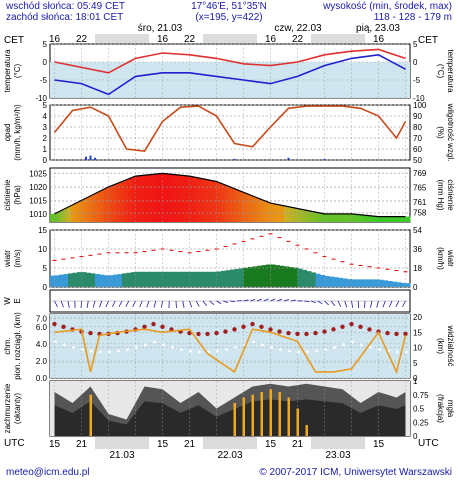 This screenshot has height=480, width=458. Describe the element at coordinates (417, 348) in the screenshot. I see `y-tick-right: 10` at that location.